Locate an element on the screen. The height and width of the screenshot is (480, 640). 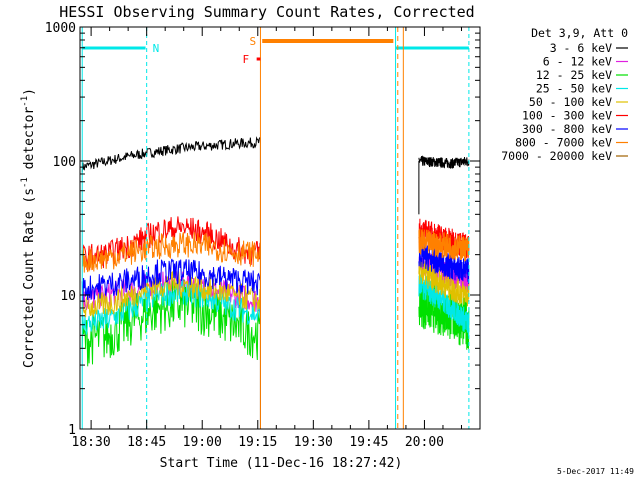
legend-label: 100 - 300 keV is located at coordinates (567, 116).